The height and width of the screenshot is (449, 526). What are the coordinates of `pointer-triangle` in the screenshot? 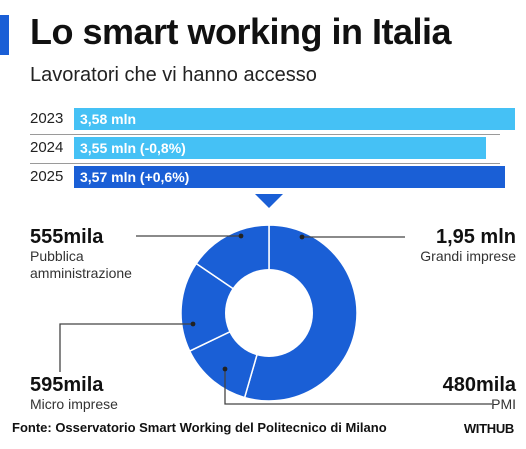 It's located at (269, 201).